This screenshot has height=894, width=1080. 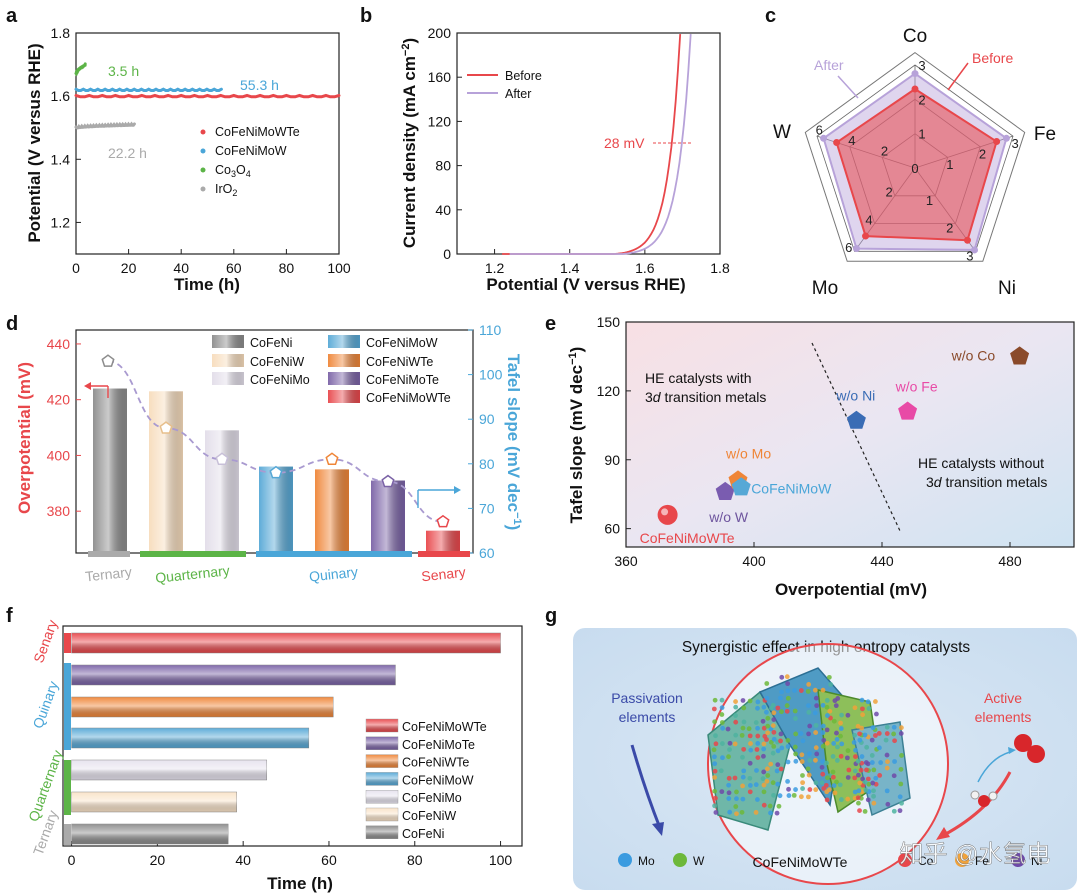 I want to click on legend-label: After, so click(x=518, y=94).